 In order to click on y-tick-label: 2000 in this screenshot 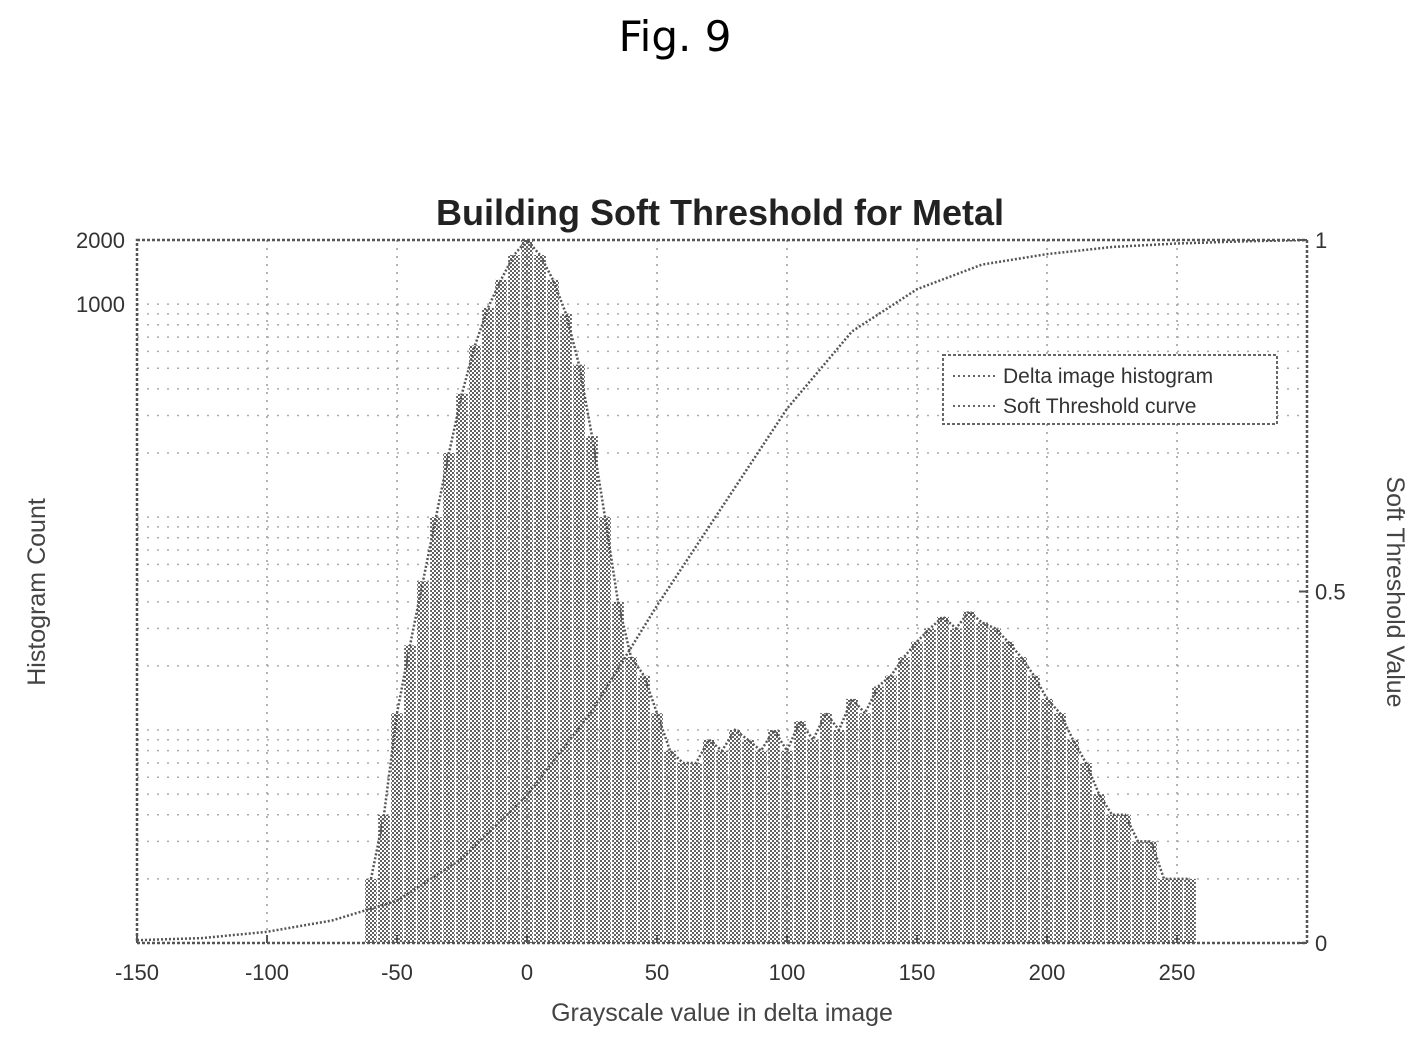, I will do `click(100, 240)`.